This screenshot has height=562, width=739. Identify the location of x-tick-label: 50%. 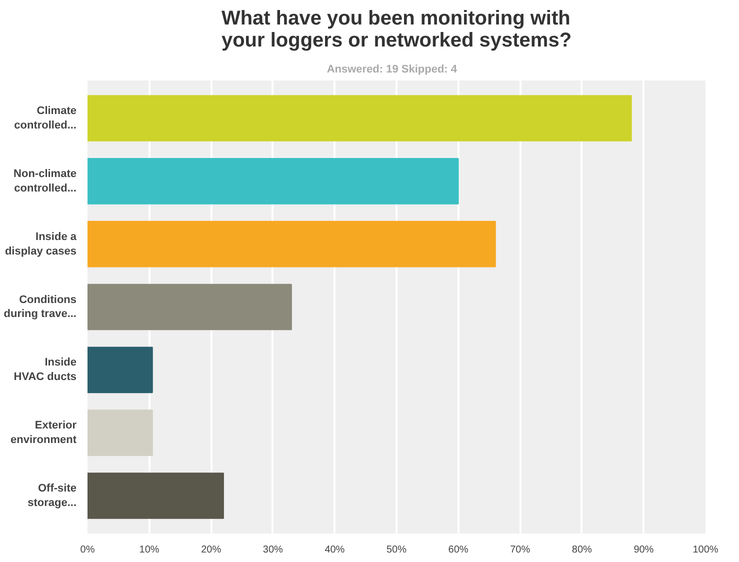
(396, 550).